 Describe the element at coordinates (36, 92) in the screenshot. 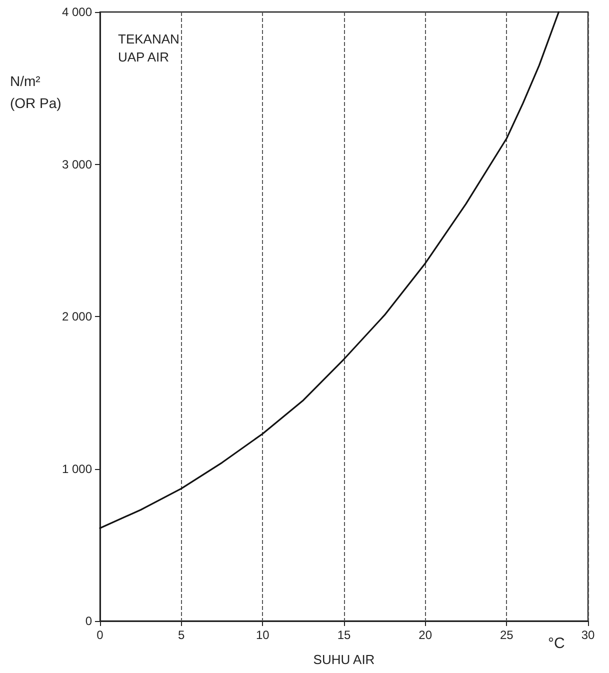

I see `y-axis-title: N/m² (OR Pa)` at that location.